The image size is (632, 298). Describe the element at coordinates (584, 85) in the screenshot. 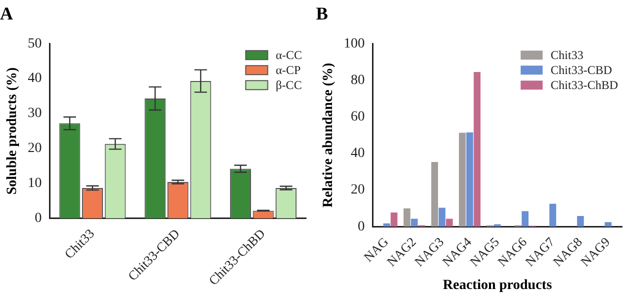

I see `legend-label: Chit33-ChBD` at that location.